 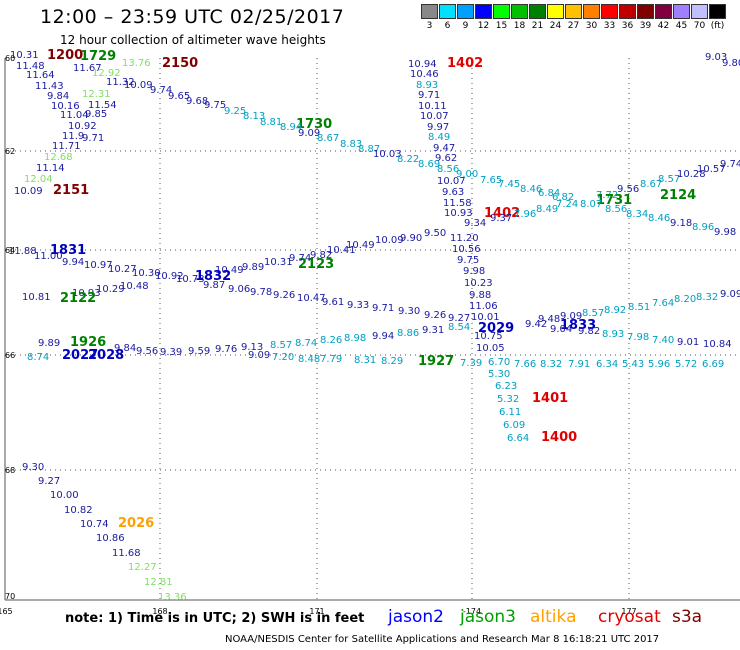 I want to click on wave-height-value: 9.09, so click(x=730, y=294).